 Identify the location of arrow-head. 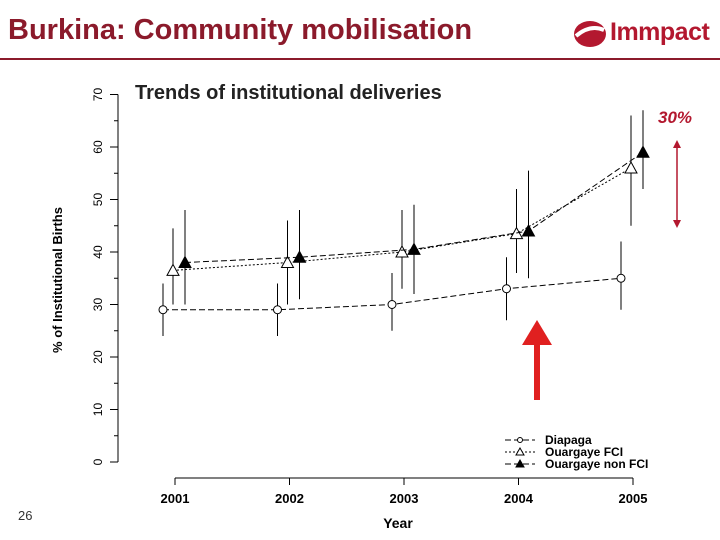
(537, 332).